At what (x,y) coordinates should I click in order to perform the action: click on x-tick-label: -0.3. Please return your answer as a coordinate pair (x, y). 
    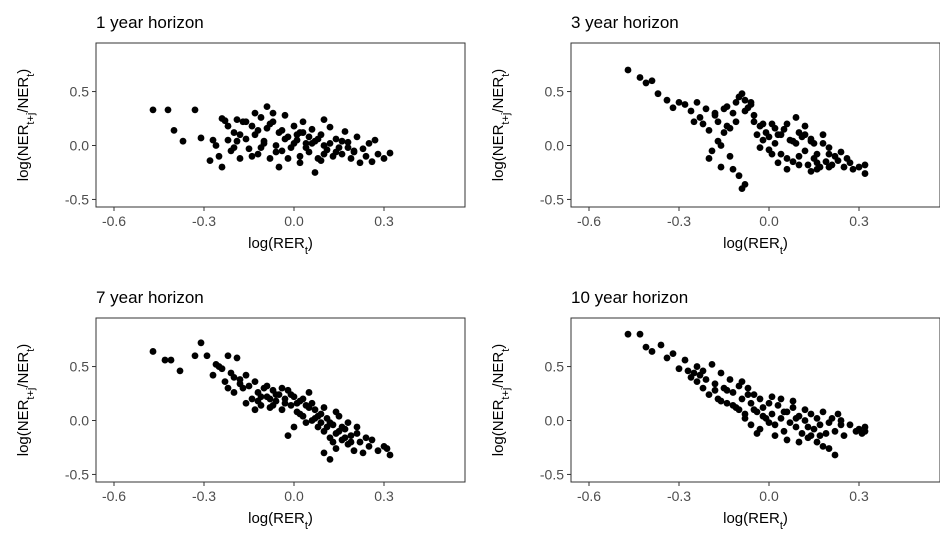
    Looking at the image, I should click on (679, 496).